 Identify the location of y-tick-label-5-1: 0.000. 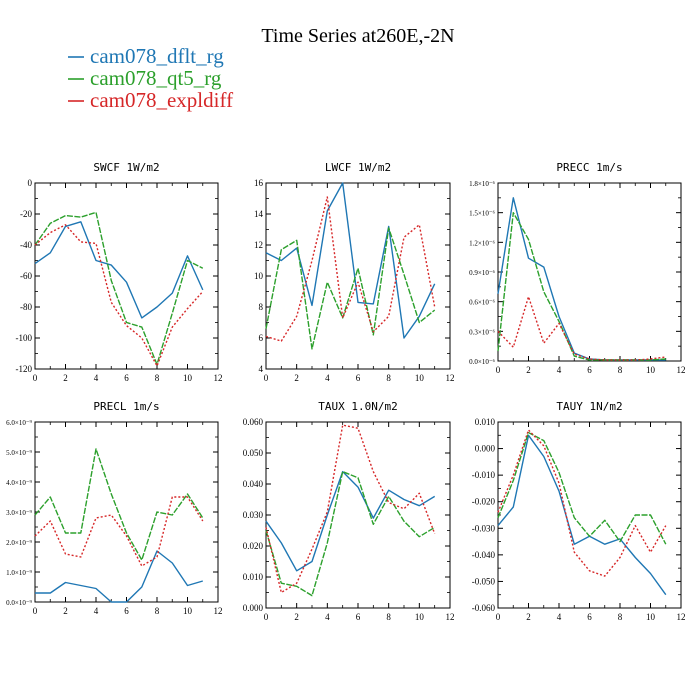
(485, 449).